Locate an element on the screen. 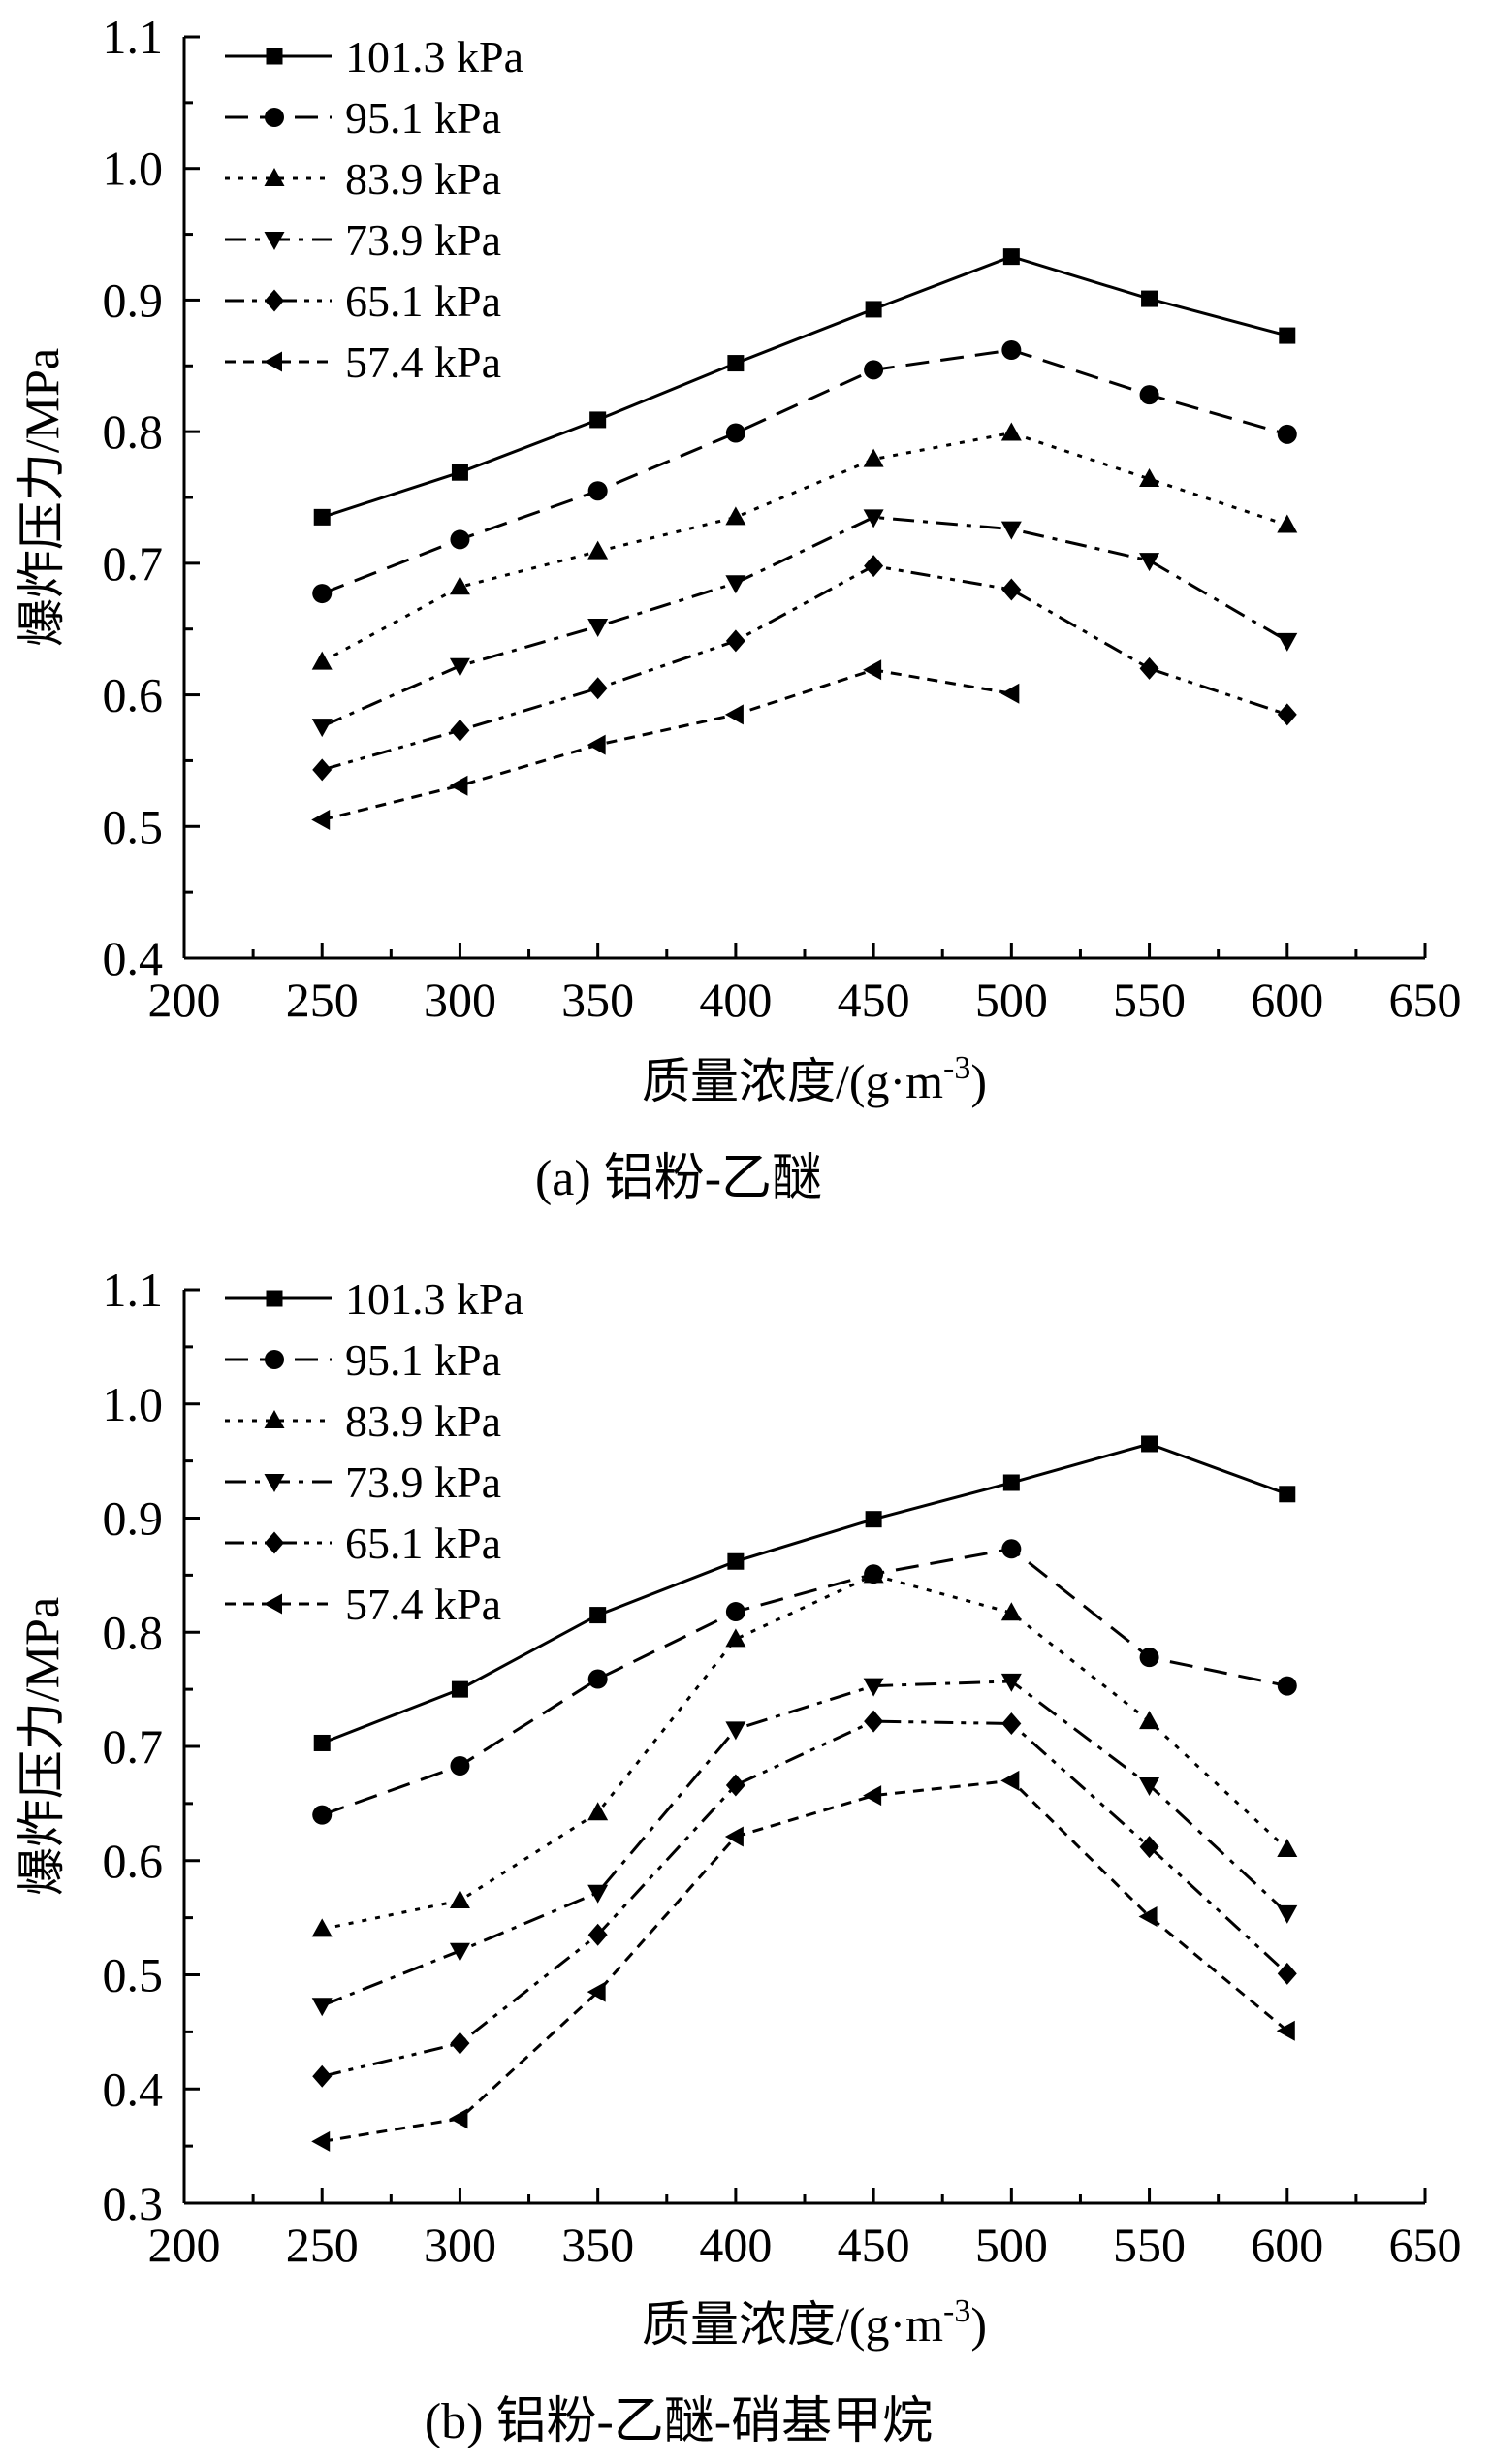 Image resolution: width=1491 pixels, height=2464 pixels. chart-caption: (a) 铝粉-乙醚 is located at coordinates (678, 1178).